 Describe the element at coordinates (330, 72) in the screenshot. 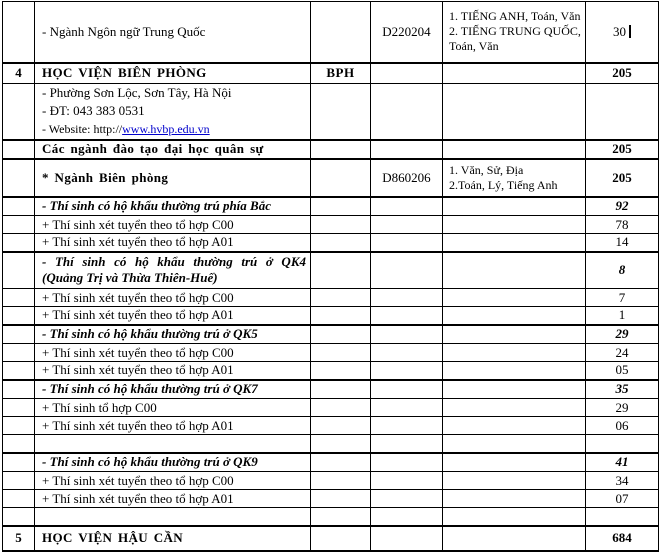

I see `table-row: 4 HỌC VIỆN BIÊN PHÒNG BPH 205` at that location.